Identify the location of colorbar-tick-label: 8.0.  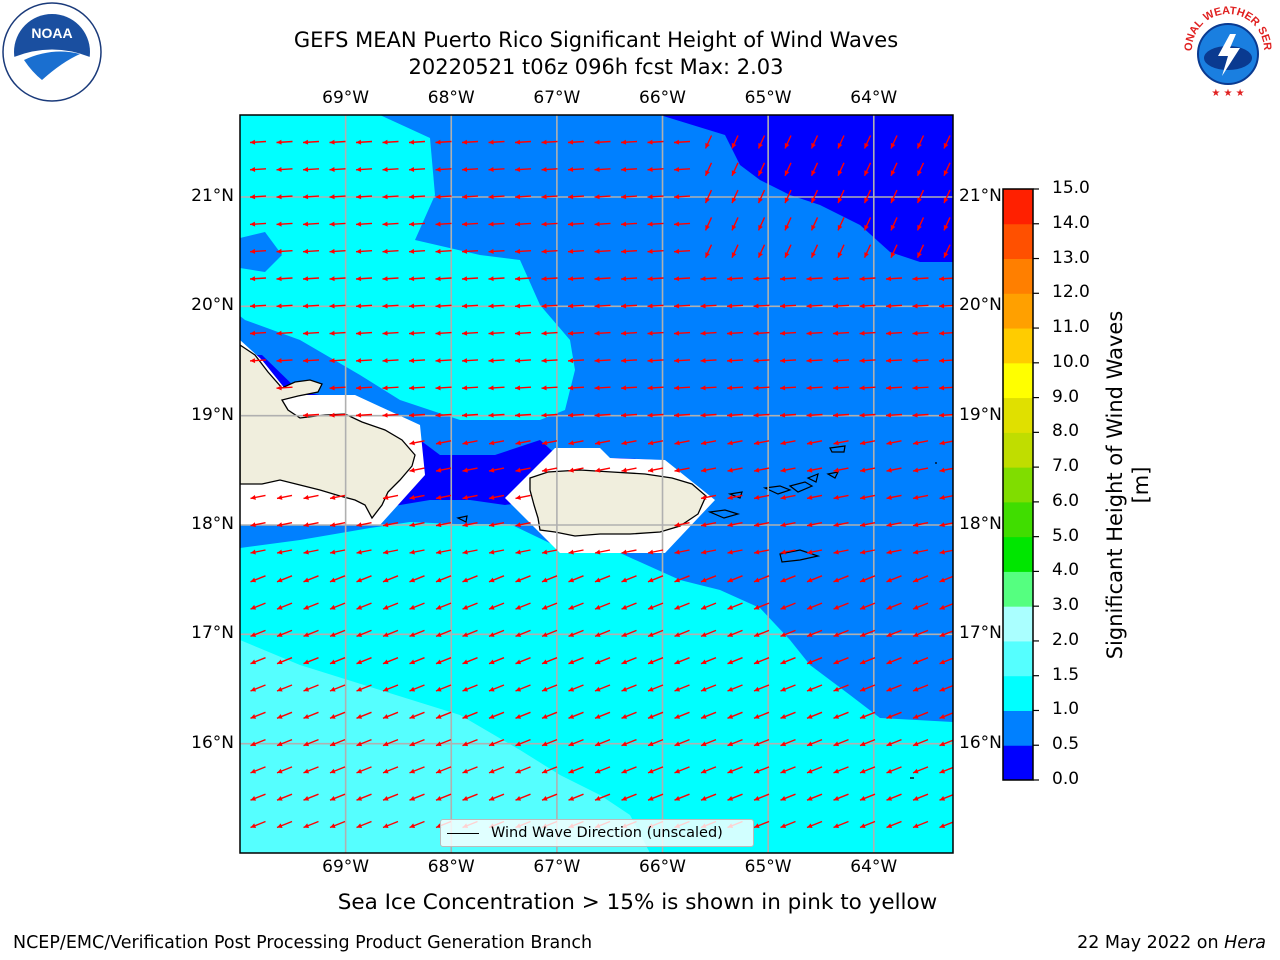
(1066, 431).